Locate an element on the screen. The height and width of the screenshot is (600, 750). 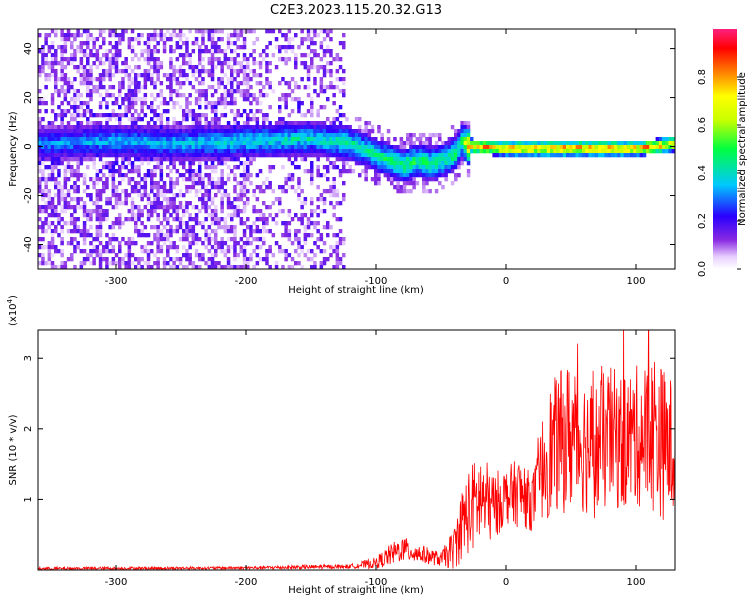
x-tick-label: -100 is located at coordinates (376, 582).